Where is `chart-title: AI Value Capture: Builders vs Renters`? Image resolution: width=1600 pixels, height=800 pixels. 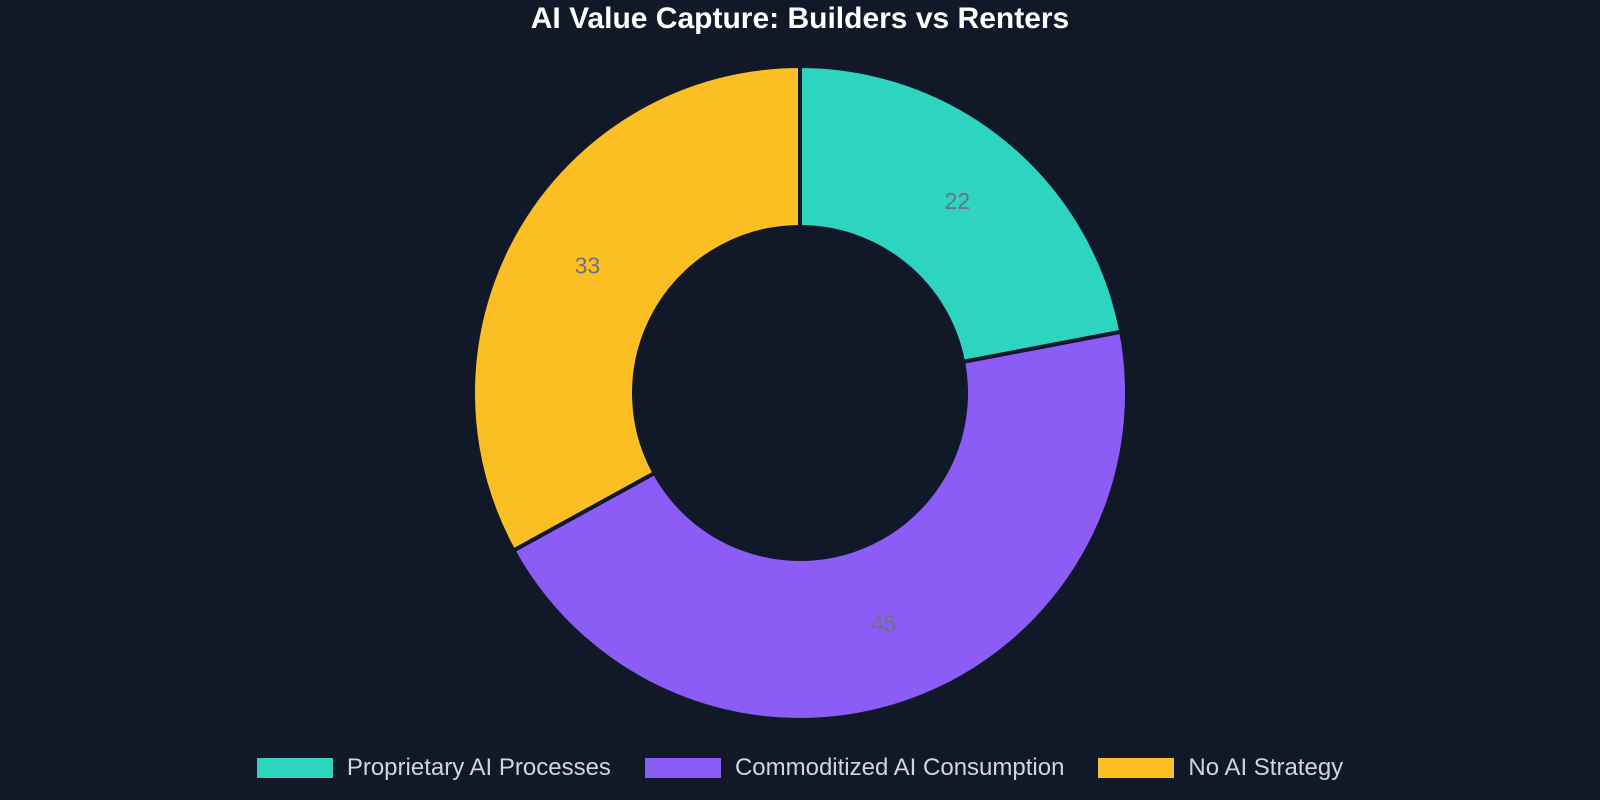
chart-title: AI Value Capture: Builders vs Renters is located at coordinates (800, 18).